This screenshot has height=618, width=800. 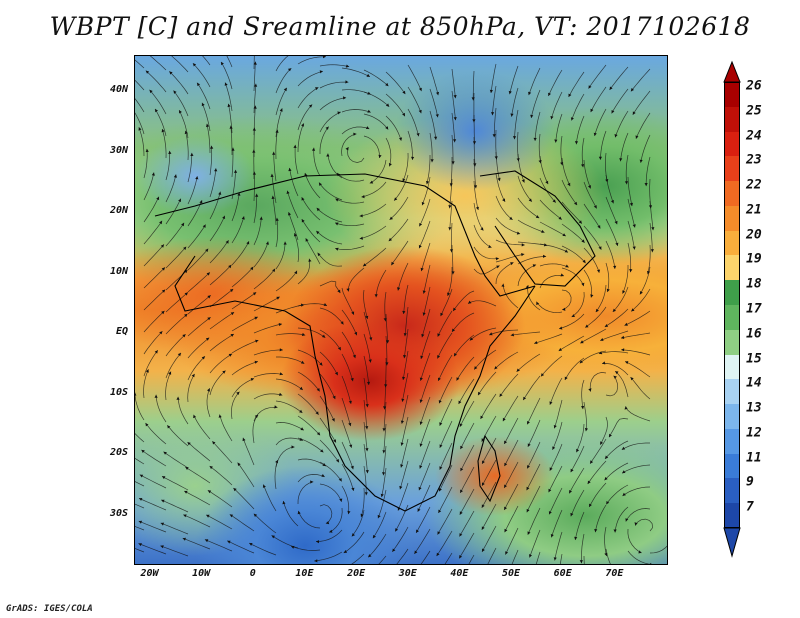 I want to click on colorbar-label: 22, so click(x=754, y=185).